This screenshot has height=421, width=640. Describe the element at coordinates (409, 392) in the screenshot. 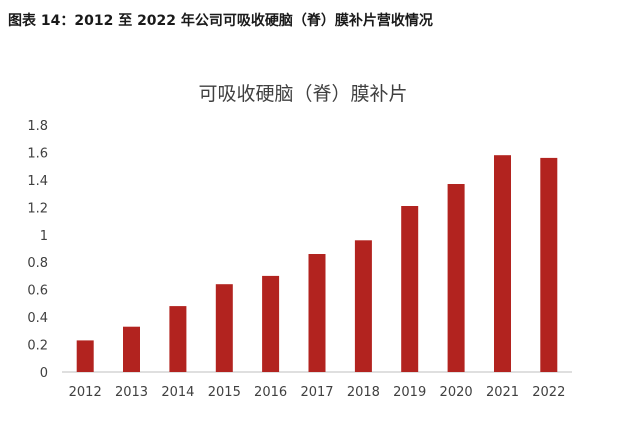

I see `x-tick-label-2019: 2019` at that location.